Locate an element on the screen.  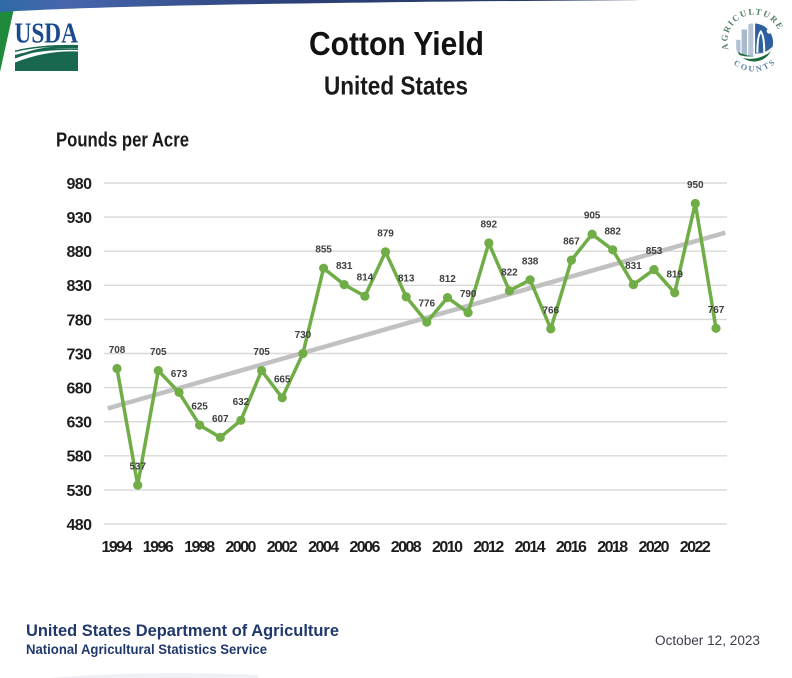
svg-text: 882 is located at coordinates (612, 231).